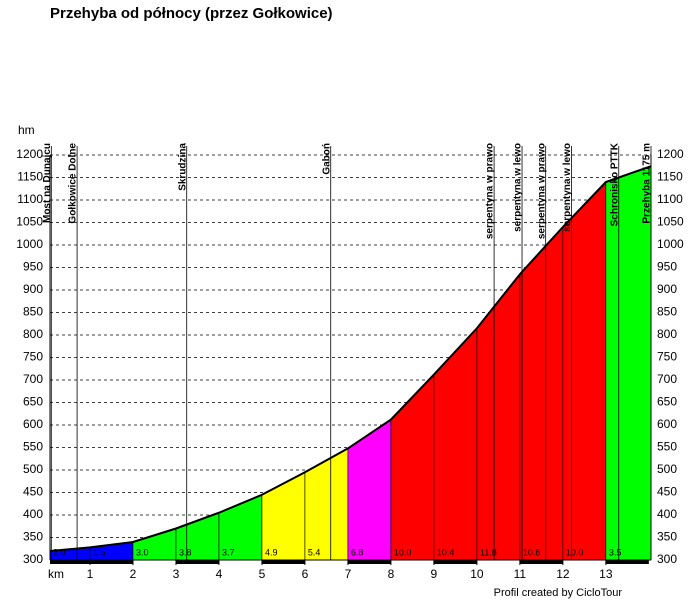 The width and height of the screenshot is (700, 600). I want to click on y-tick-label: 950, so click(33, 267).